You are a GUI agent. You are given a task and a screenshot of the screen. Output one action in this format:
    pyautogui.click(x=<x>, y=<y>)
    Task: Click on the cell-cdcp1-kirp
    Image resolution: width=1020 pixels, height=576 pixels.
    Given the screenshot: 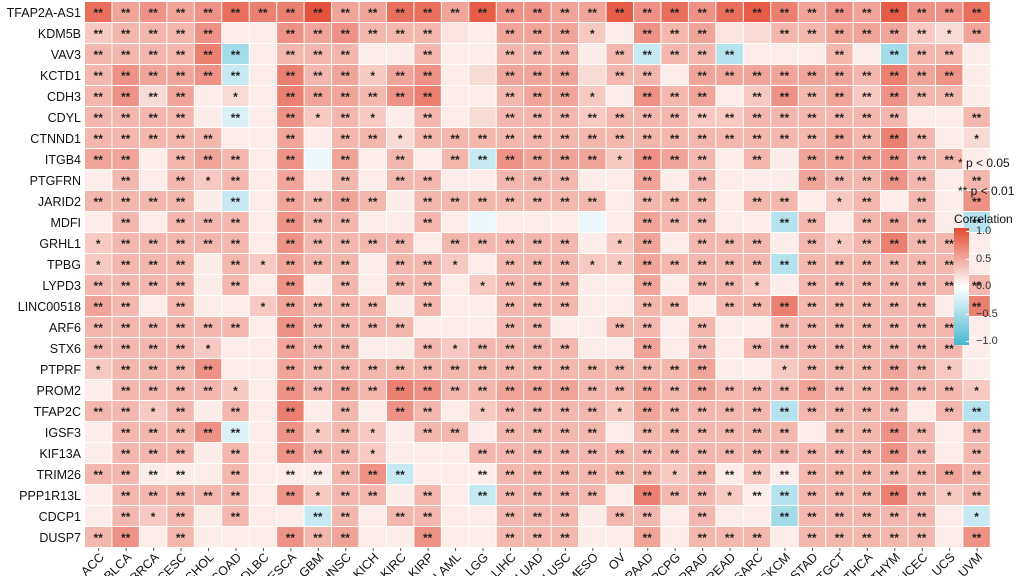 What is the action you would take?
    pyautogui.click(x=427, y=516)
    